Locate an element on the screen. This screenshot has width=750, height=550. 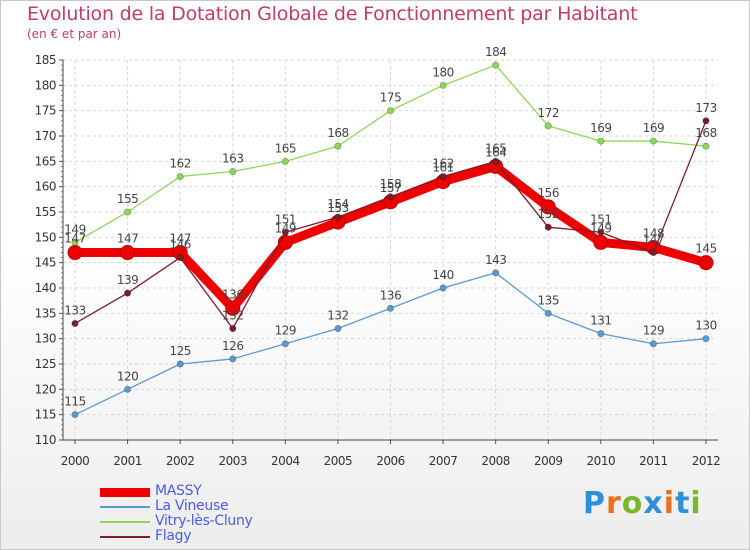
x-tick-label: 2008 is located at coordinates (495, 461).